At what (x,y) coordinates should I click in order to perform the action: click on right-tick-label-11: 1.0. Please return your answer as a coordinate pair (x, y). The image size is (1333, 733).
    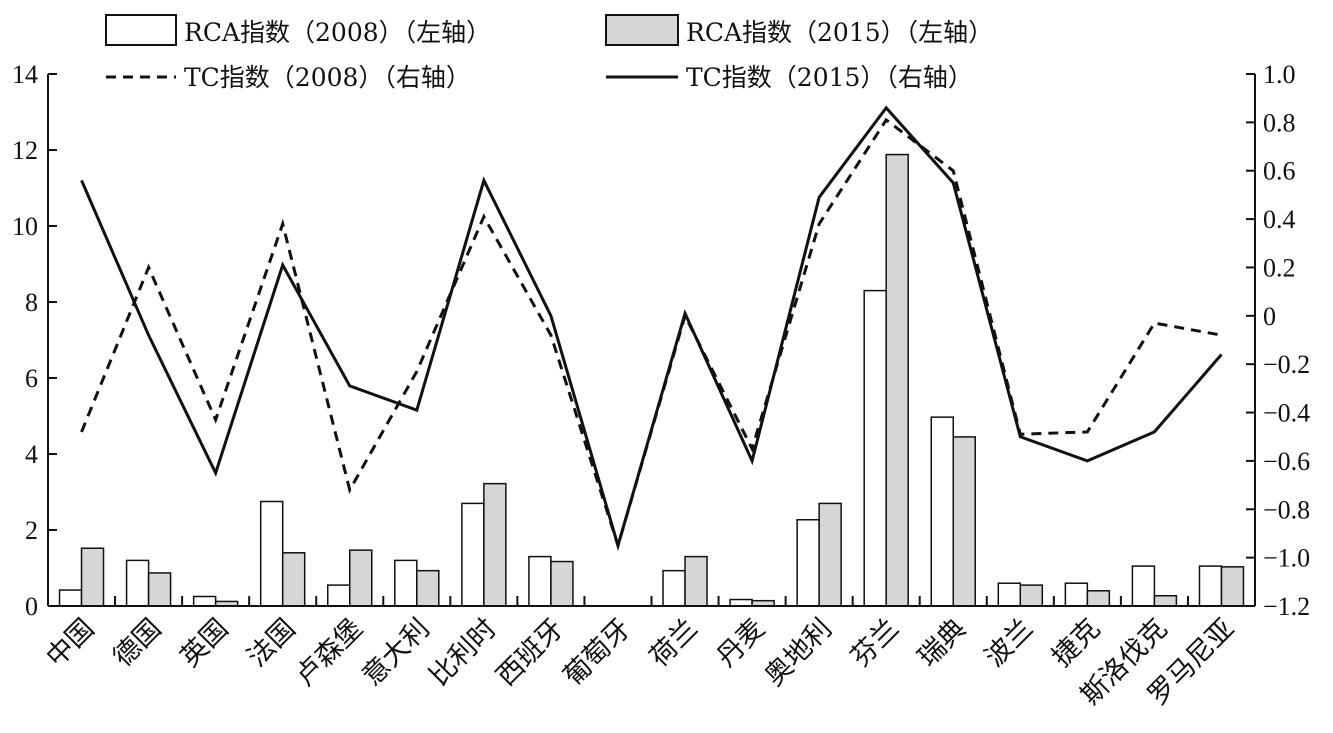
    Looking at the image, I should click on (1279, 74).